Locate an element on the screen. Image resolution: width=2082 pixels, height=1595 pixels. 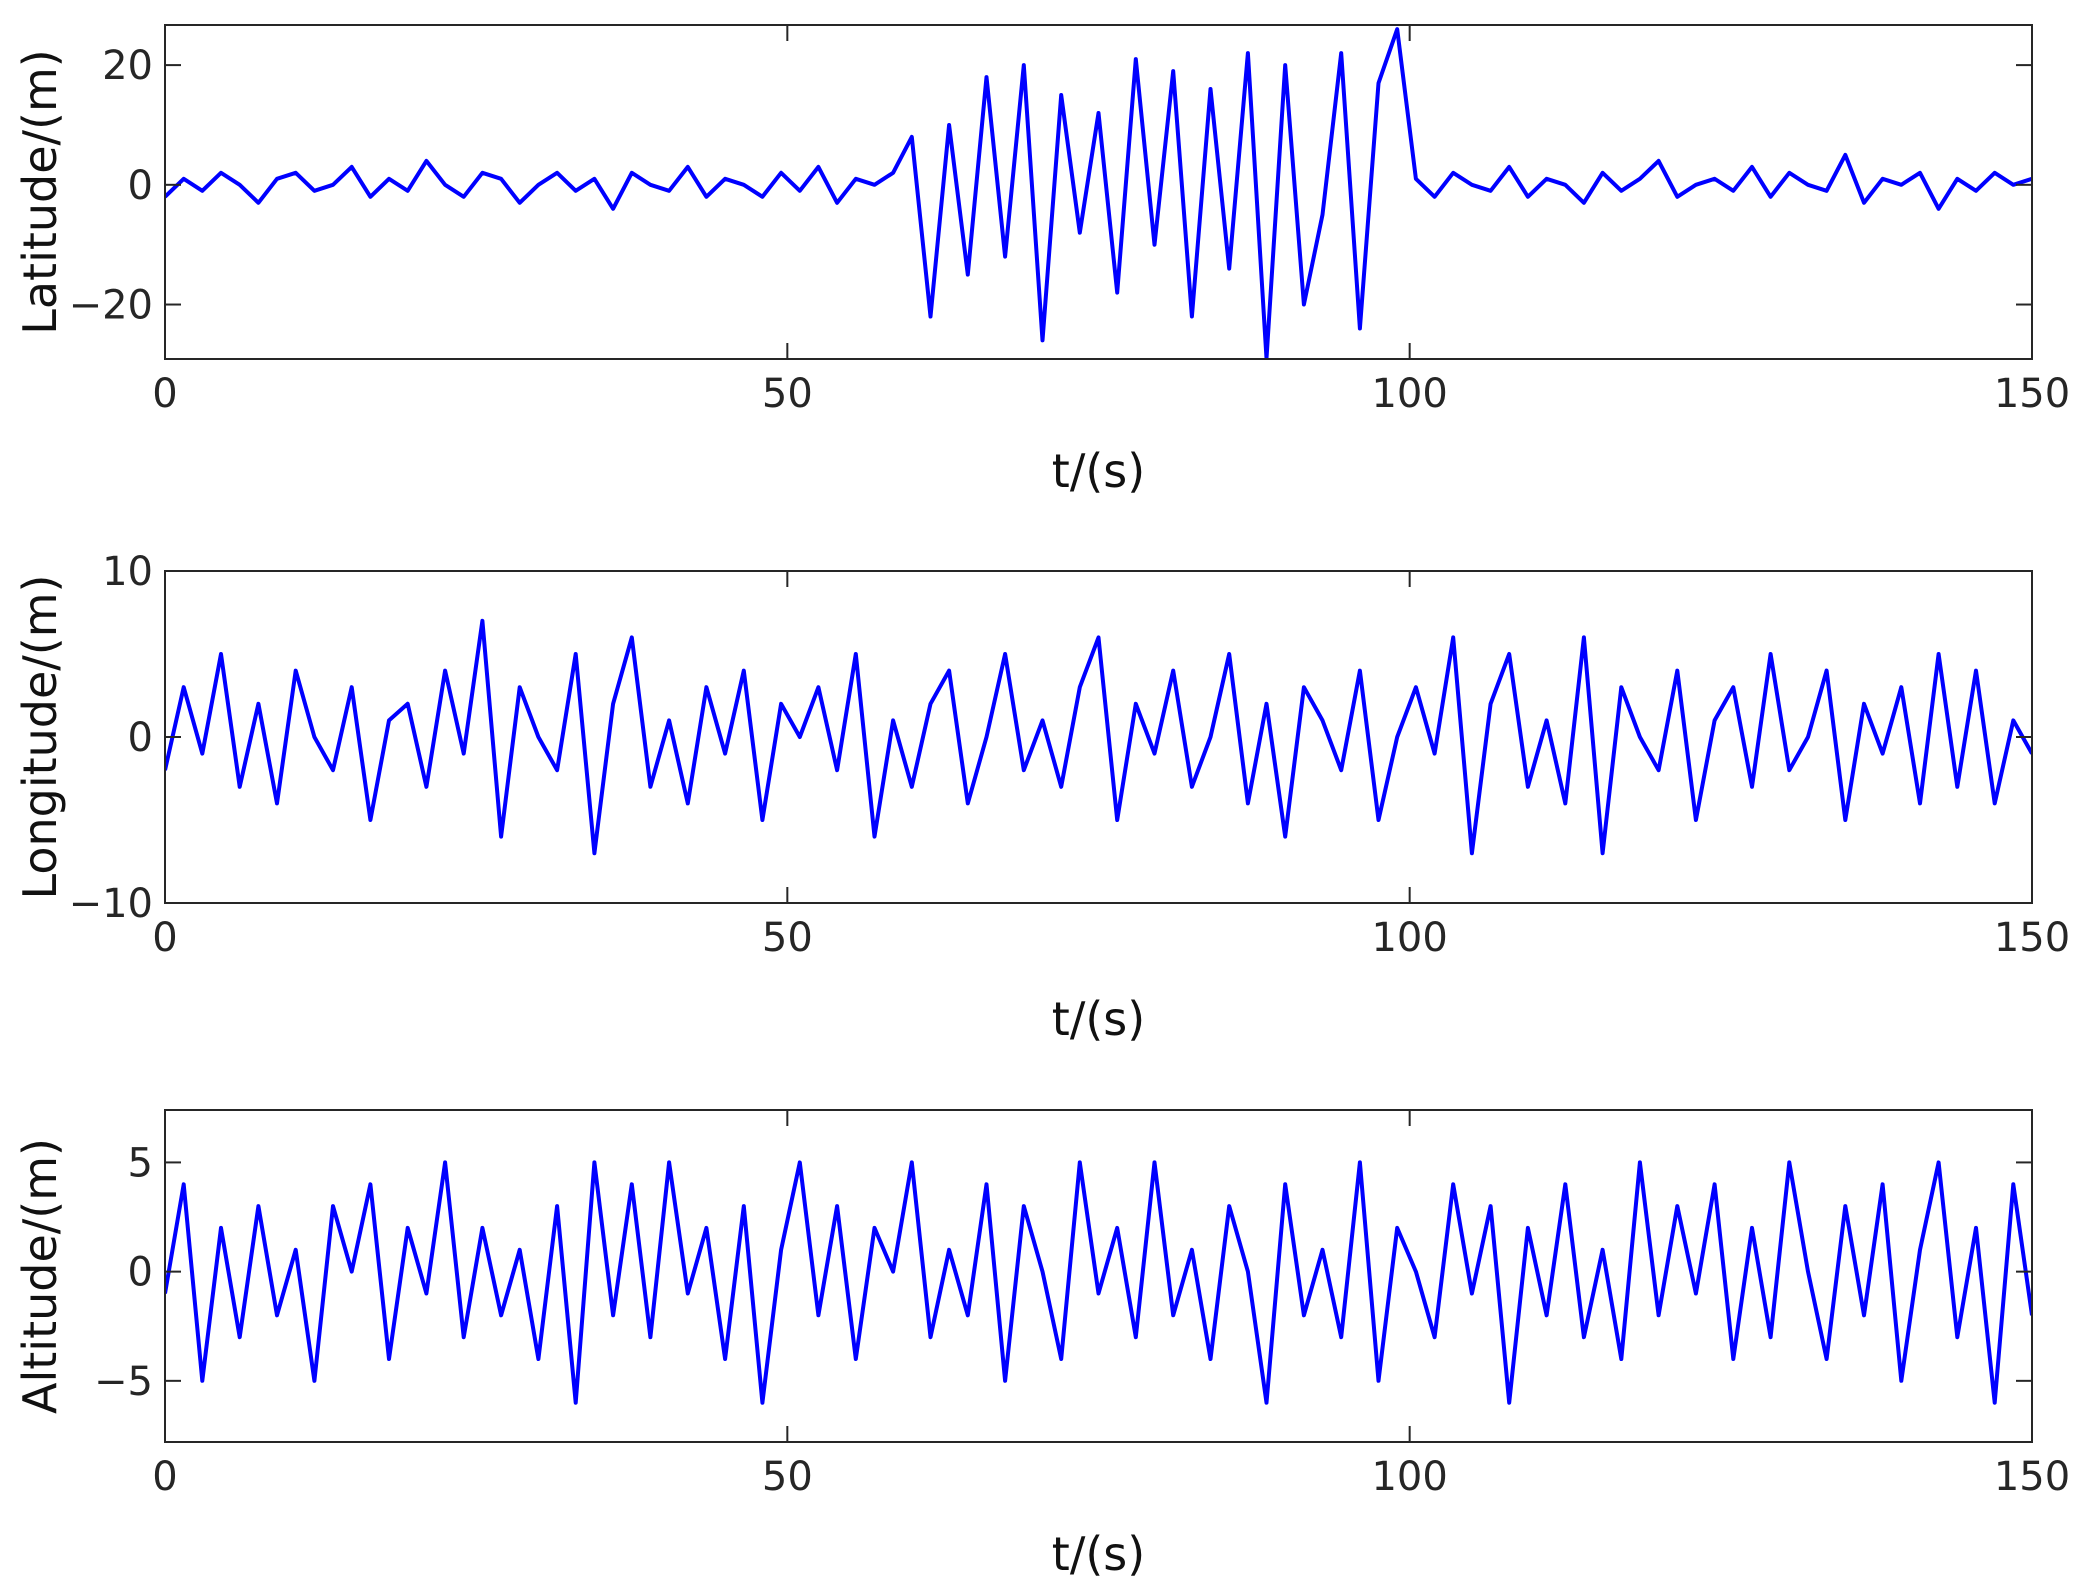
y-tick-label: 10 is located at coordinates (127, 572).